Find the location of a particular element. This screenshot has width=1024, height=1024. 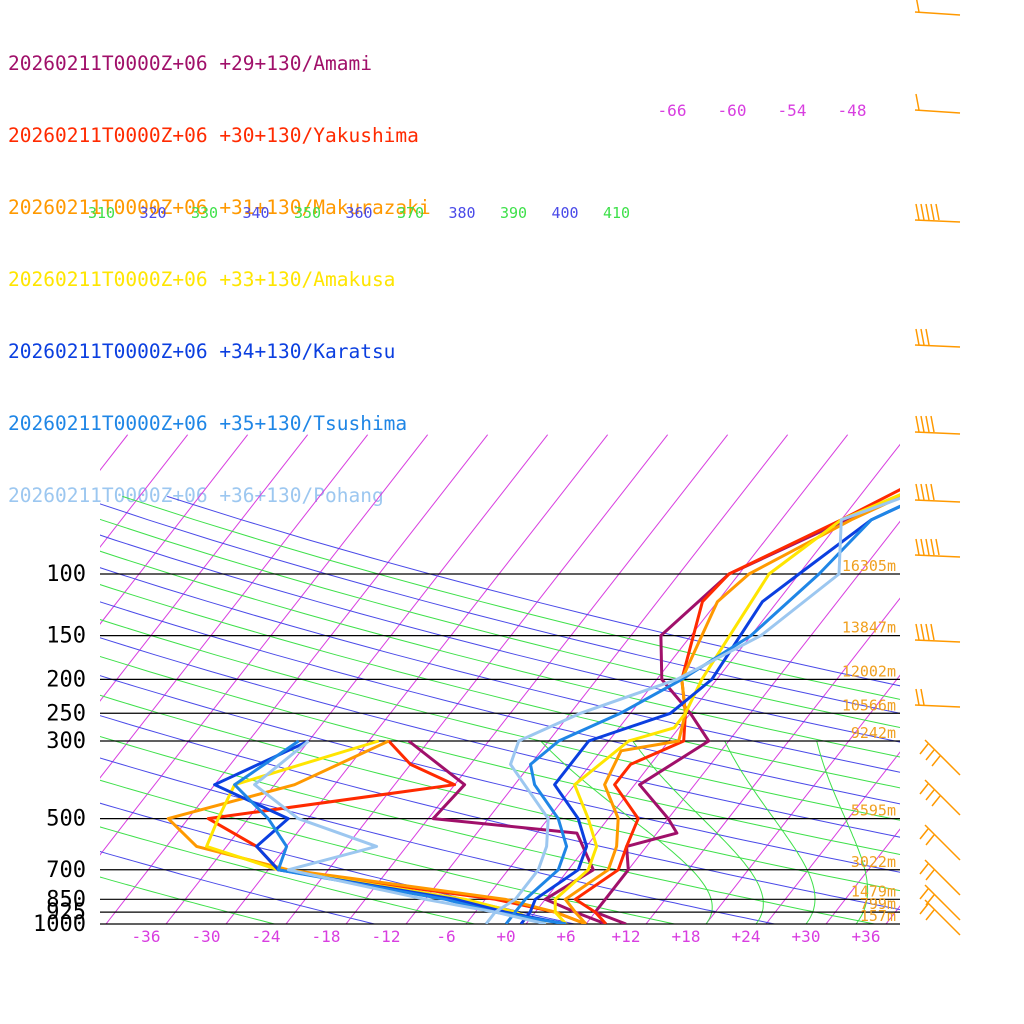

theta-label: 390 is located at coordinates (513, 213).